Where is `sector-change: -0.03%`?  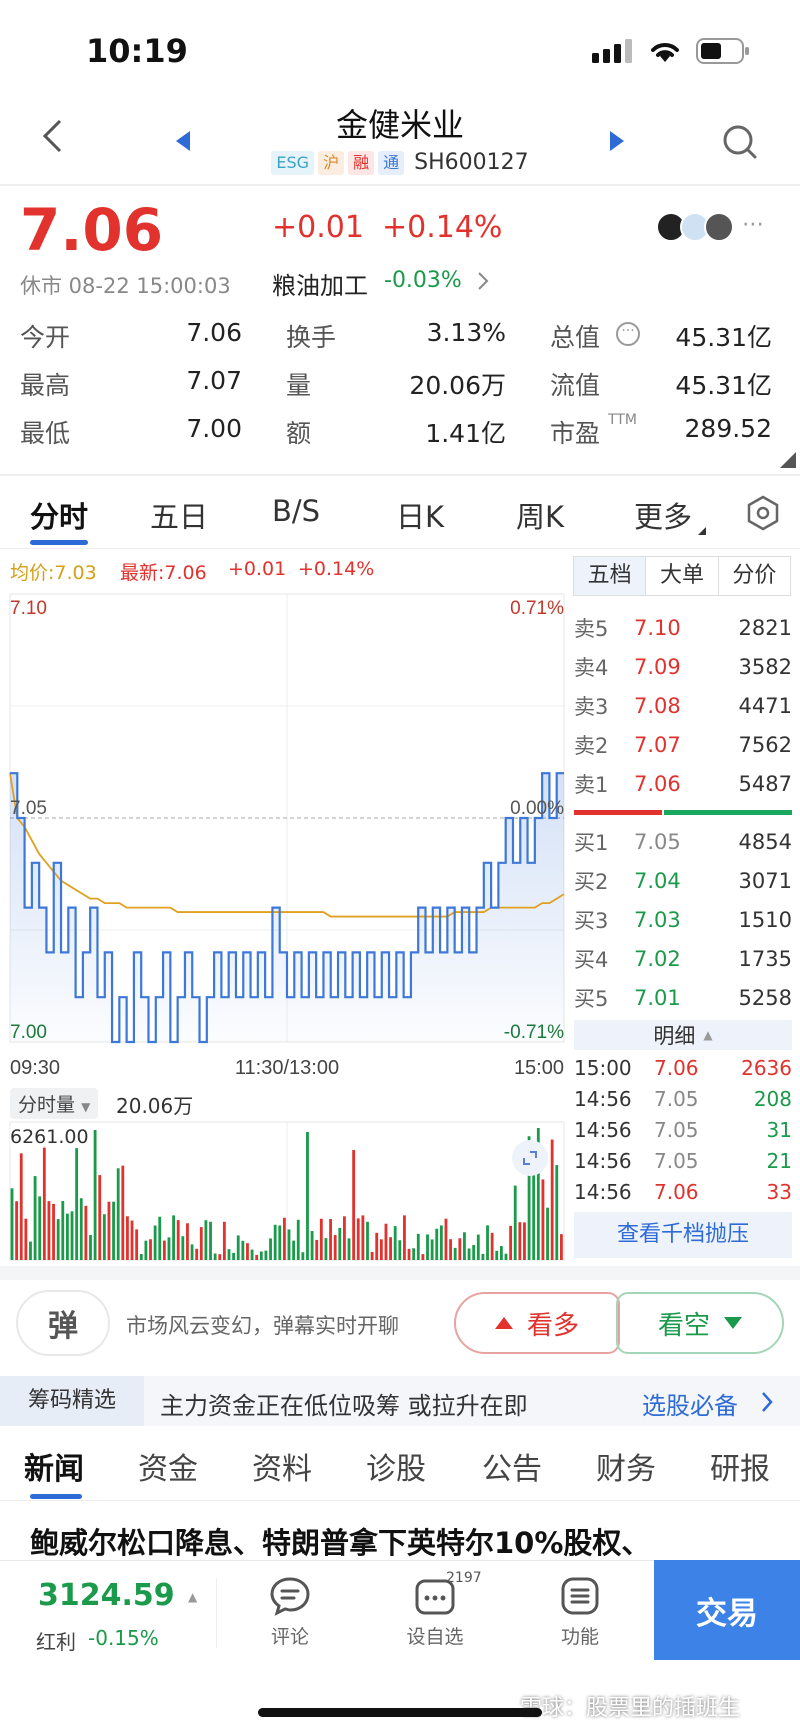
sector-change: -0.03% is located at coordinates (423, 280).